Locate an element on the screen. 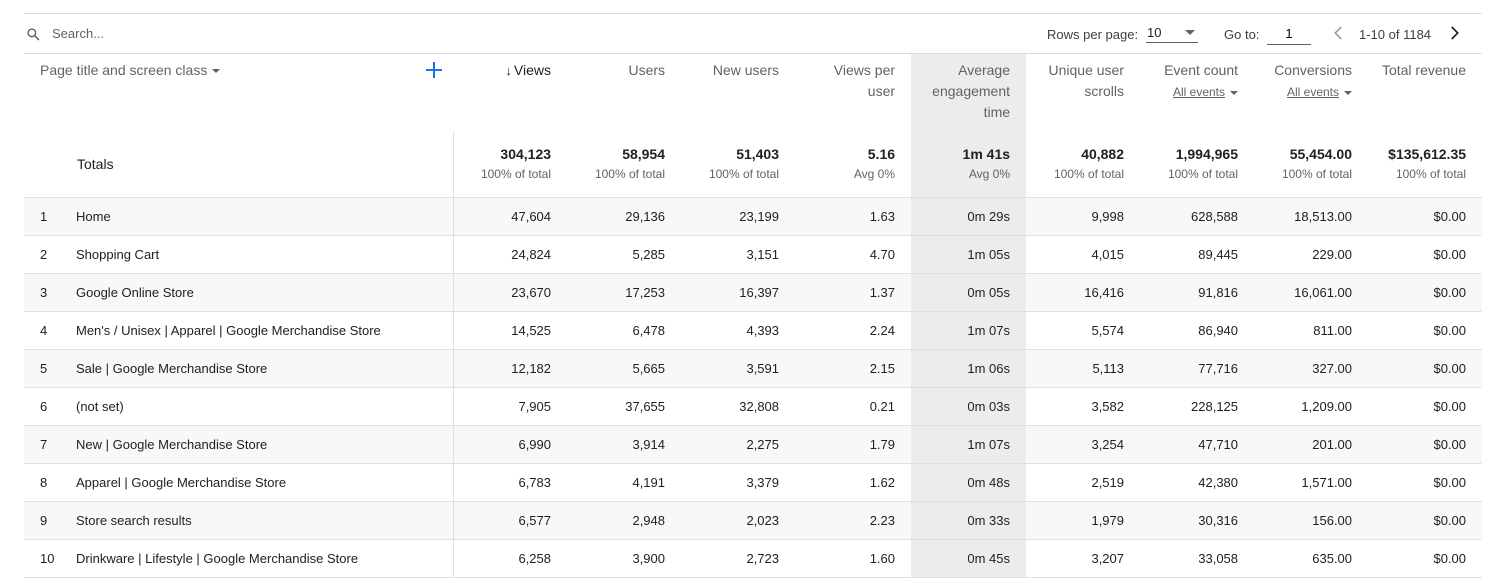  cell-unique-user-scrolls: 16,416 is located at coordinates (1083, 292).